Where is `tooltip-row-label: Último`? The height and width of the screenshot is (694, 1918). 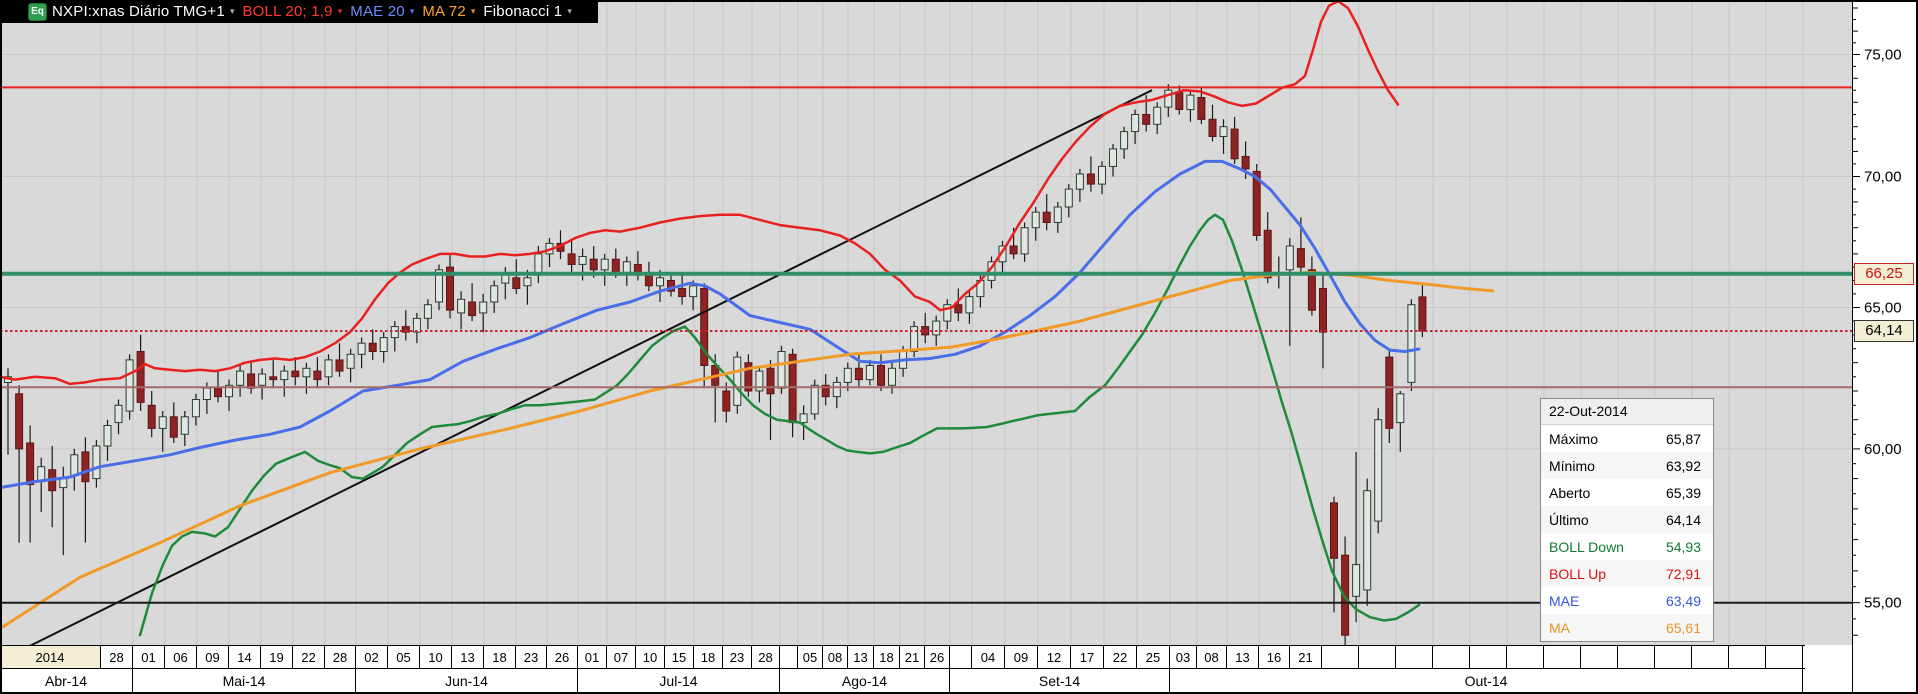 tooltip-row-label: Último is located at coordinates (1569, 519).